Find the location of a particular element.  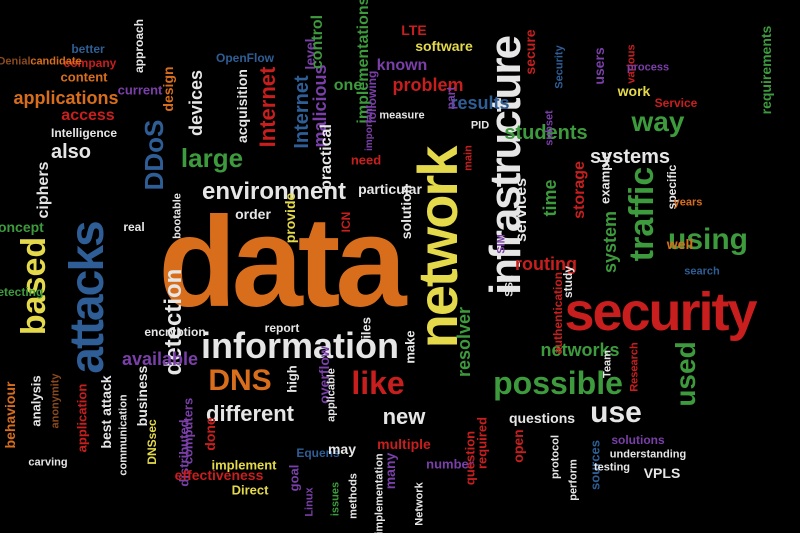

cloud-word: search is located at coordinates (702, 271).